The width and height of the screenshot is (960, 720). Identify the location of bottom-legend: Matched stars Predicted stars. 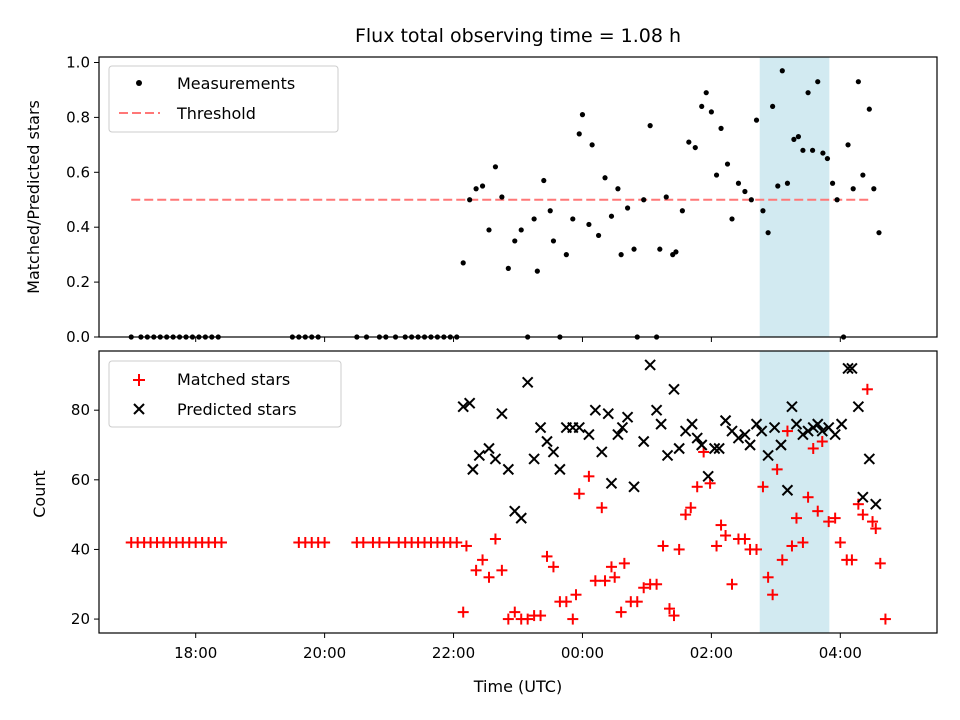
(225, 394).